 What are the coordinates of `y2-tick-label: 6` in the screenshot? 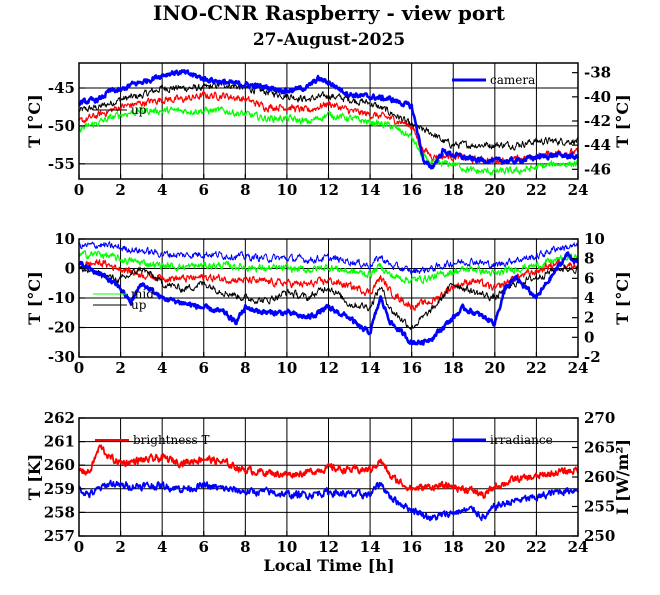 It's located at (589, 278).